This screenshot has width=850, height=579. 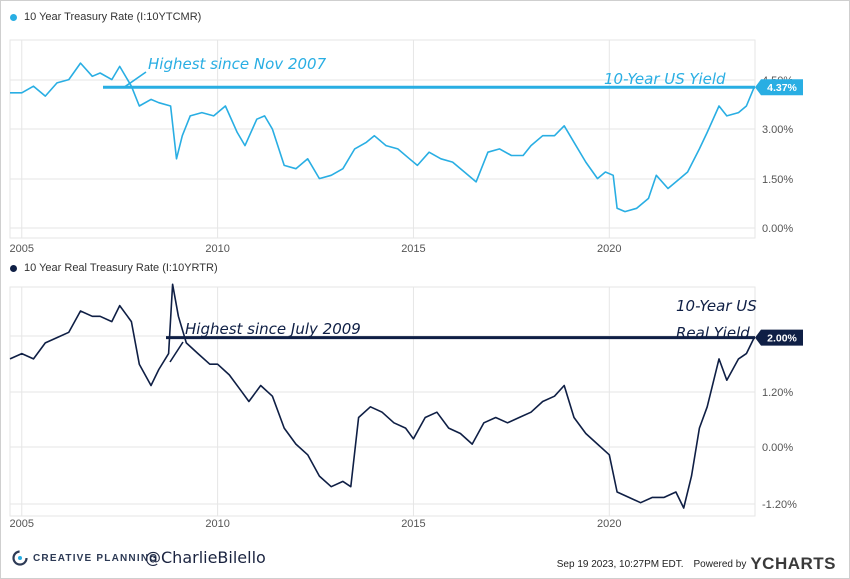 I want to click on powered-by: Powered by, so click(x=720, y=564).